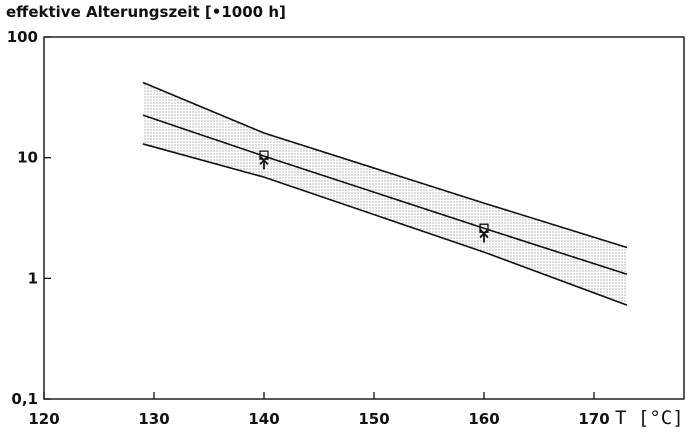 The width and height of the screenshot is (692, 432). What do you see at coordinates (33, 278) in the screenshot?
I see `y-tick-label: 1` at bounding box center [33, 278].